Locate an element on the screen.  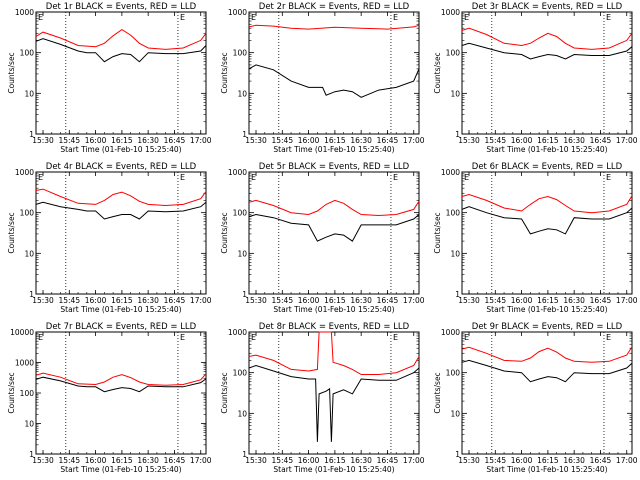
panel-title: Det 8r BLACK = Events, RED = LLD is located at coordinates (334, 327).